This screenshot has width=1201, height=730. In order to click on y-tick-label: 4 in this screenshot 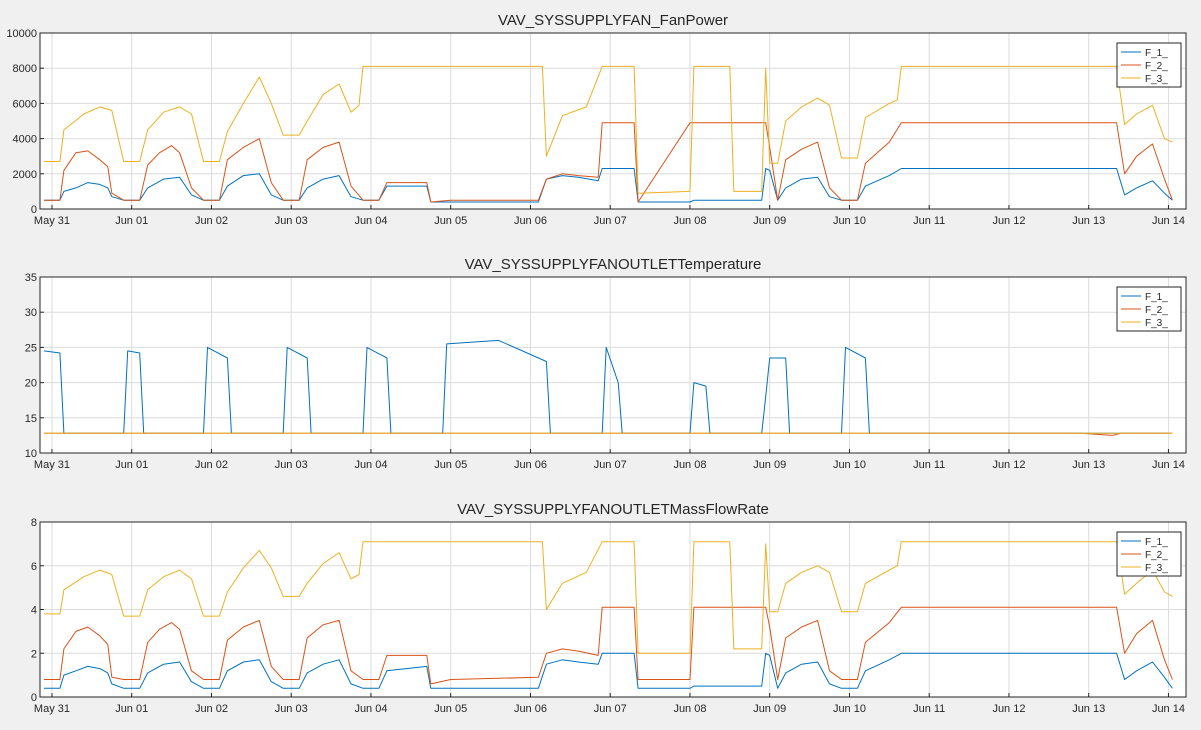, I will do `click(34, 611)`.